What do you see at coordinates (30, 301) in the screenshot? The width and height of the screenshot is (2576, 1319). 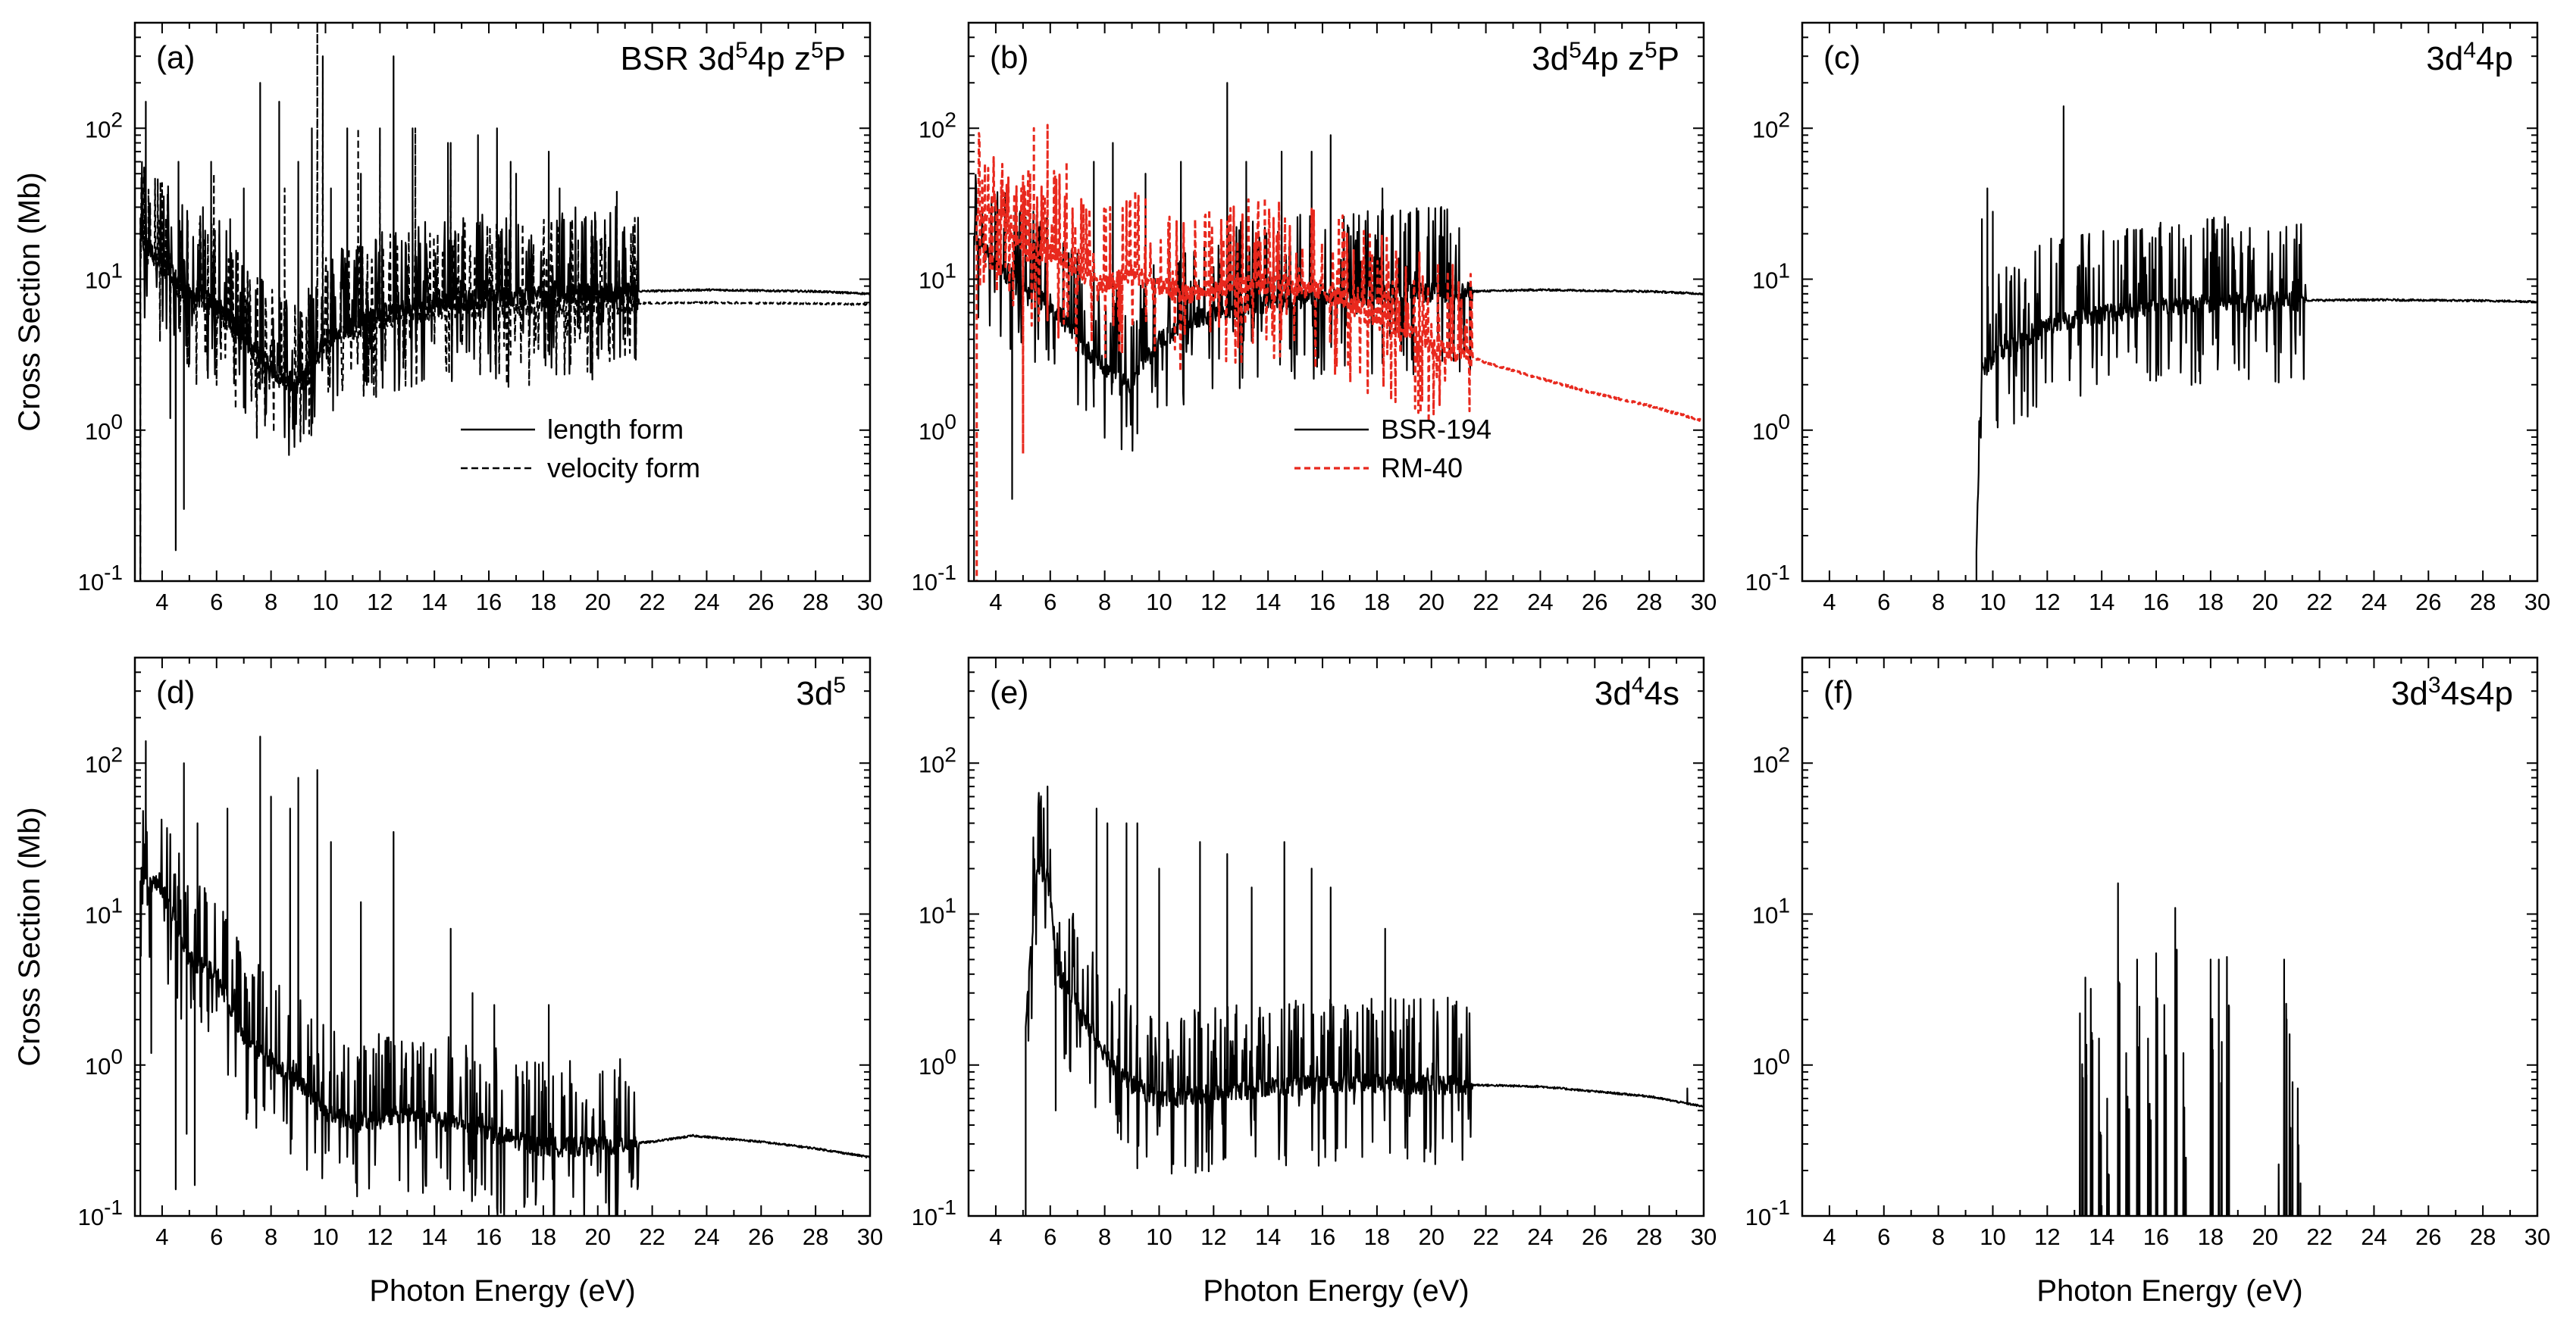 I see `y-axis-title: Cross Section (Mb)` at bounding box center [30, 301].